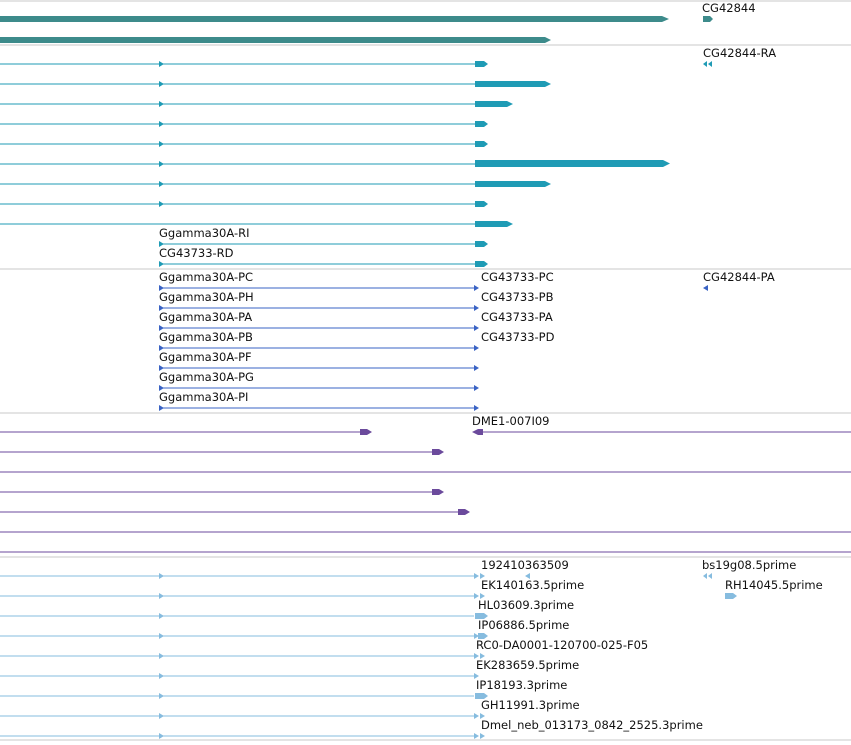 This screenshot has height=745, width=851. Describe the element at coordinates (205, 357) in the screenshot. I see `protein-label: Ggamma30A-PF` at that location.